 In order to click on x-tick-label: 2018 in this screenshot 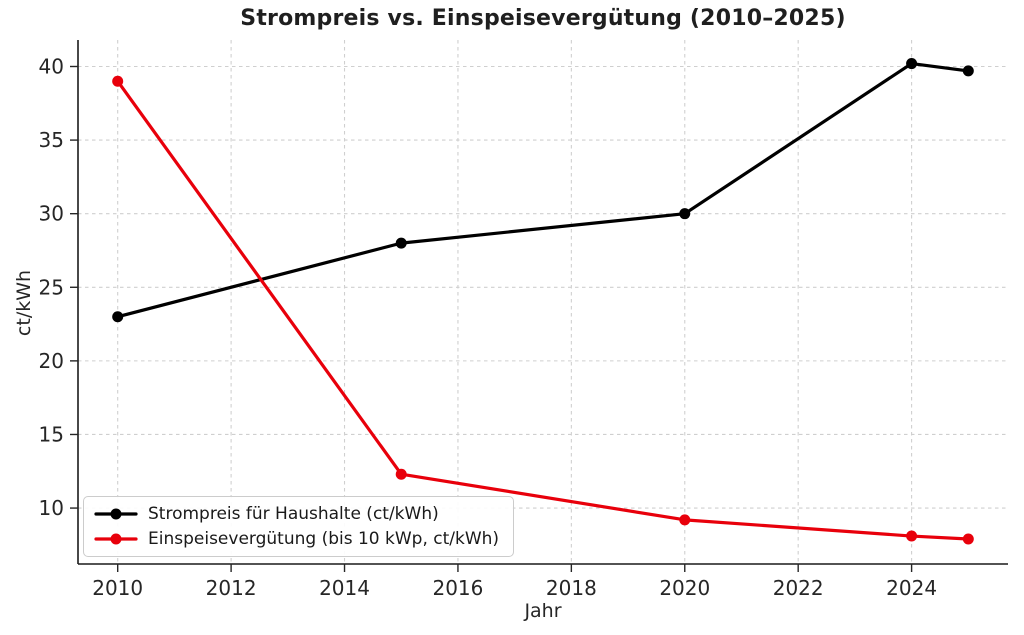, I will do `click(571, 588)`.